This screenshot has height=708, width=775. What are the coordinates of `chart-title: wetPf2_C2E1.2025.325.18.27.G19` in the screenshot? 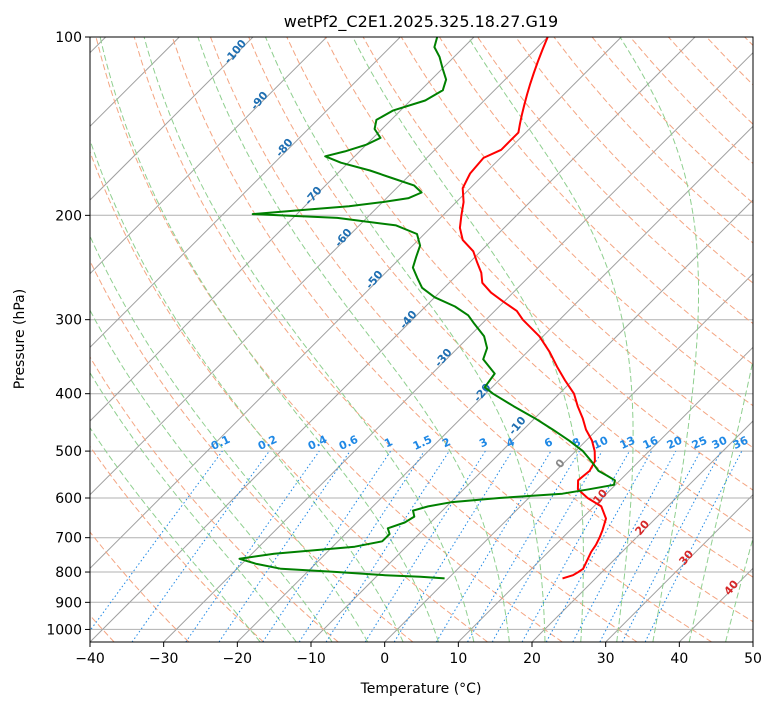 It's located at (421, 22).